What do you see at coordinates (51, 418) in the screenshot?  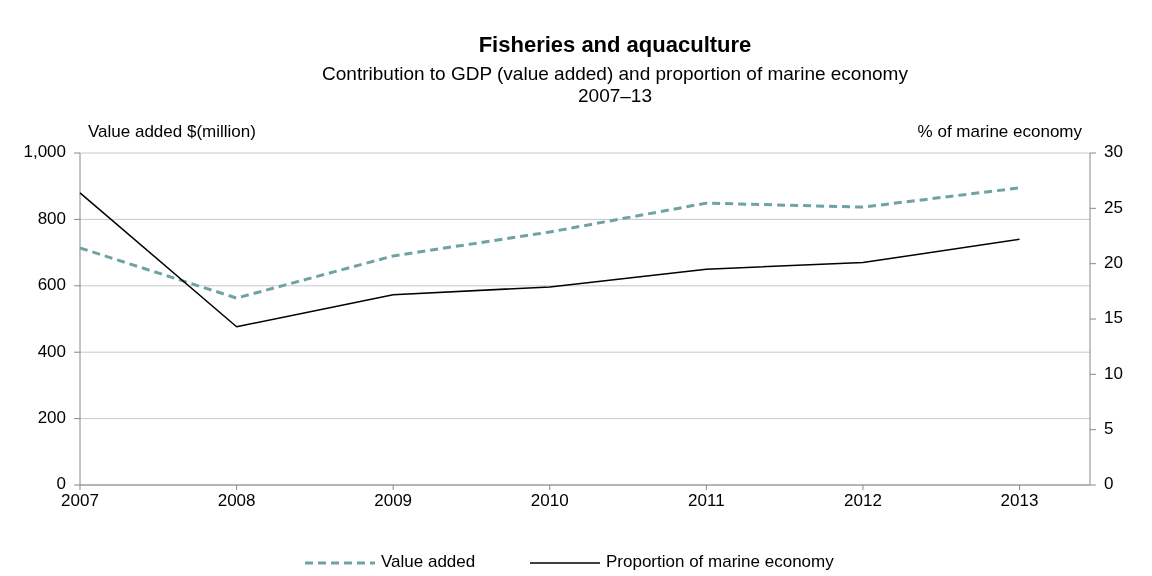 I see `y-tick-label: 200` at bounding box center [51, 418].